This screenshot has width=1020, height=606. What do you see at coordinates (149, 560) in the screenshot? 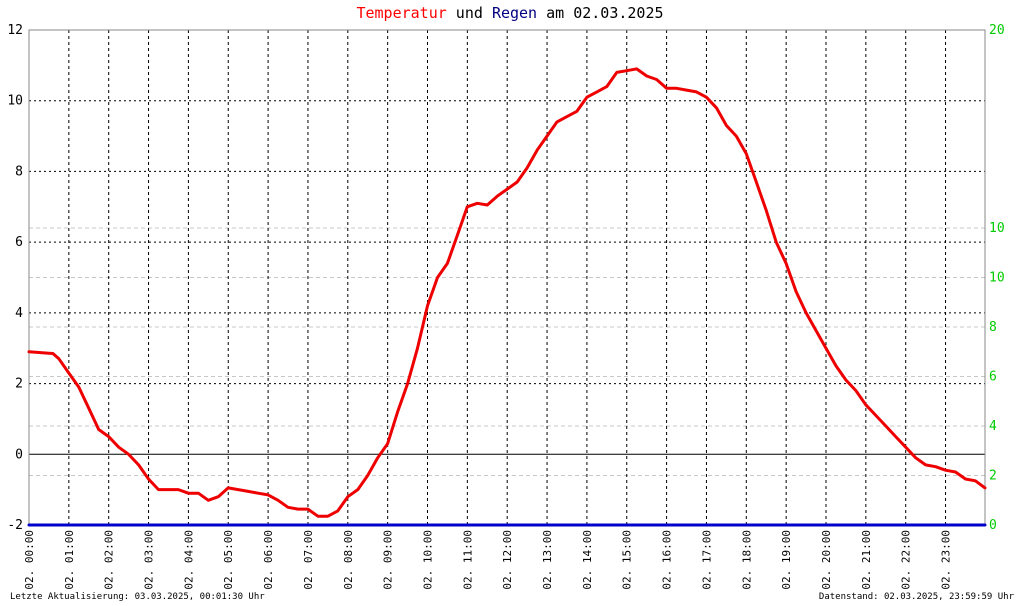
I see `x-tick-label: 02. 03:00` at bounding box center [149, 560].